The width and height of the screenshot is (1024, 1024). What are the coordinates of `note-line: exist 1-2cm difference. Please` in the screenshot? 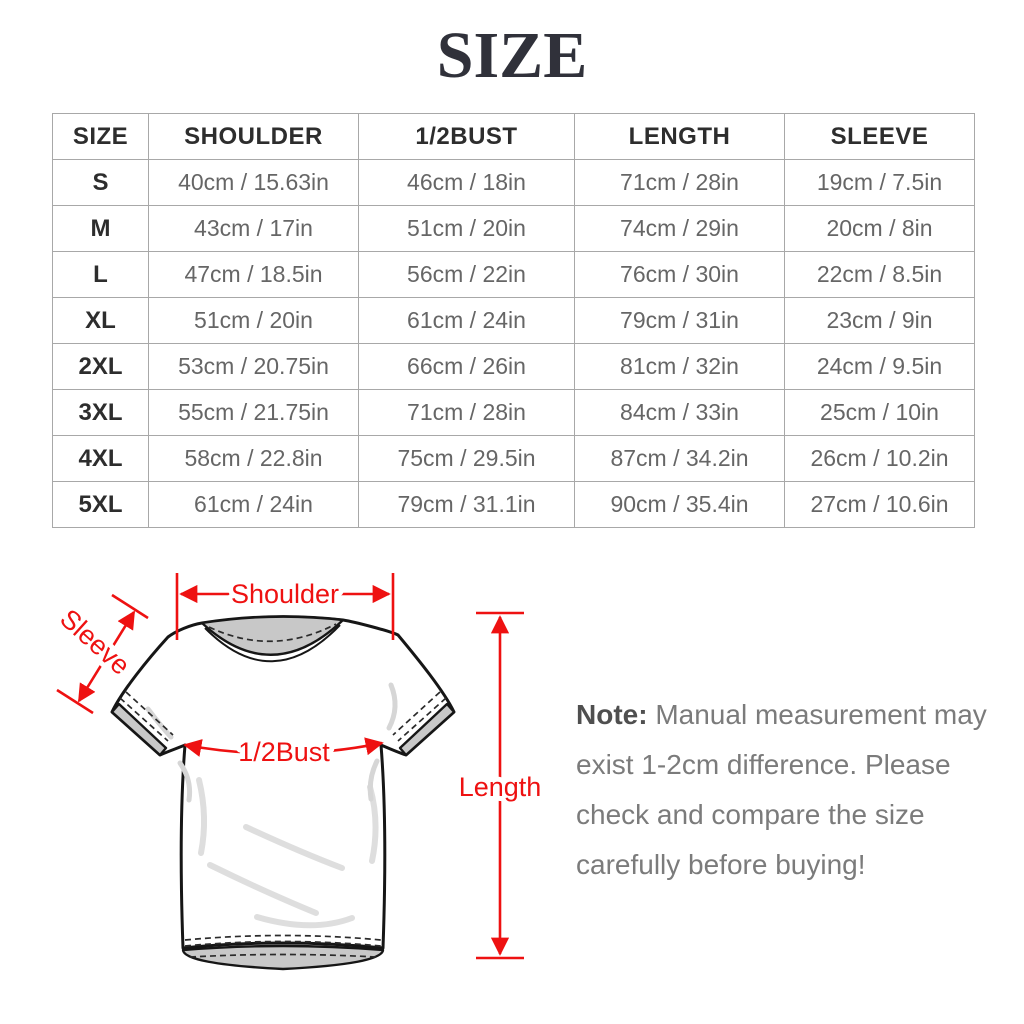 It's located at (763, 764).